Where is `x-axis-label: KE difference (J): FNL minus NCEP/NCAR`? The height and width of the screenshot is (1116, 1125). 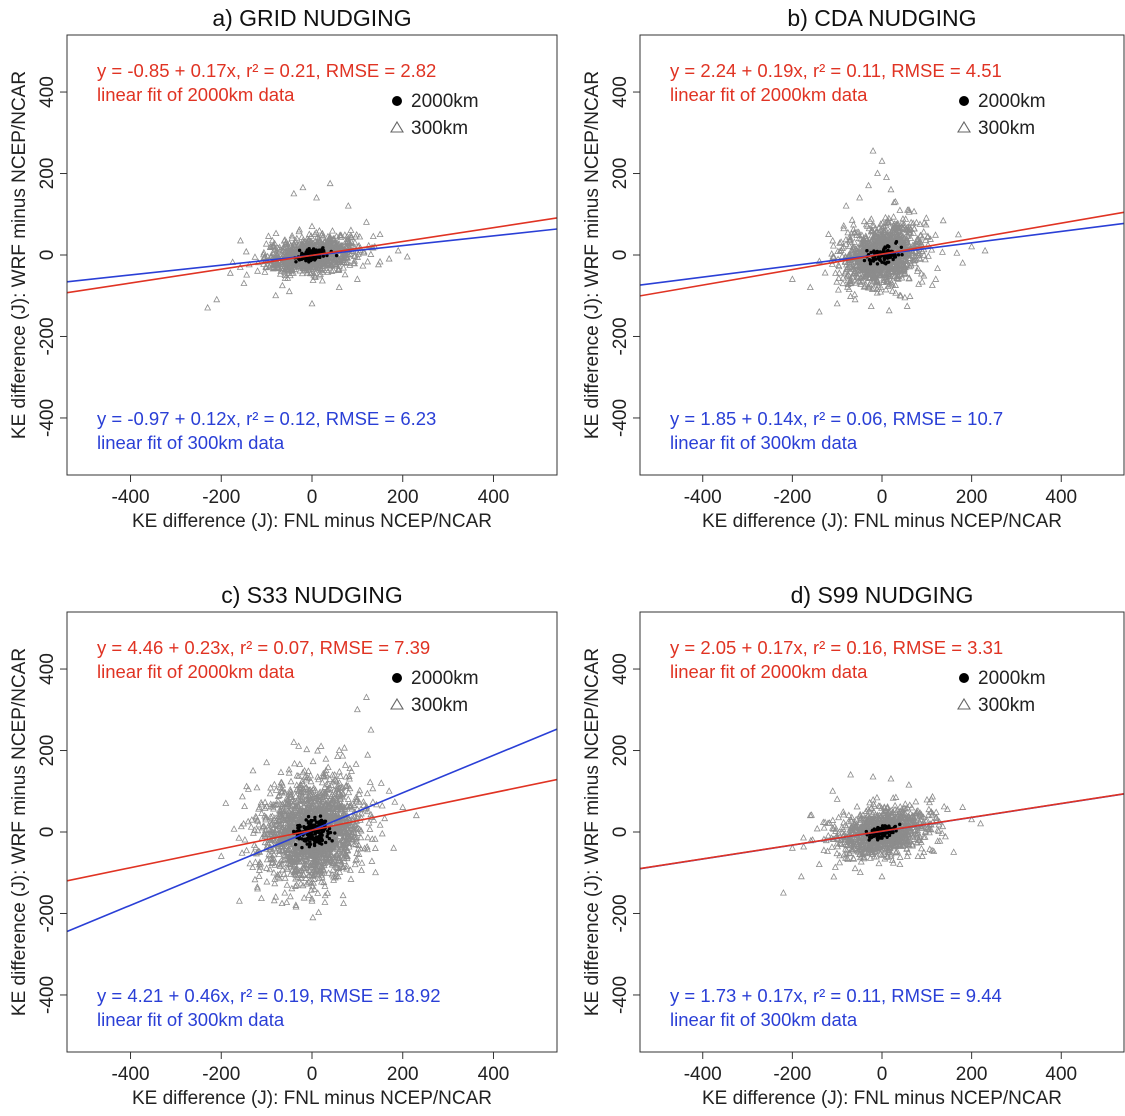 x-axis-label: KE difference (J): FNL minus NCEP/NCAR is located at coordinates (882, 1098).